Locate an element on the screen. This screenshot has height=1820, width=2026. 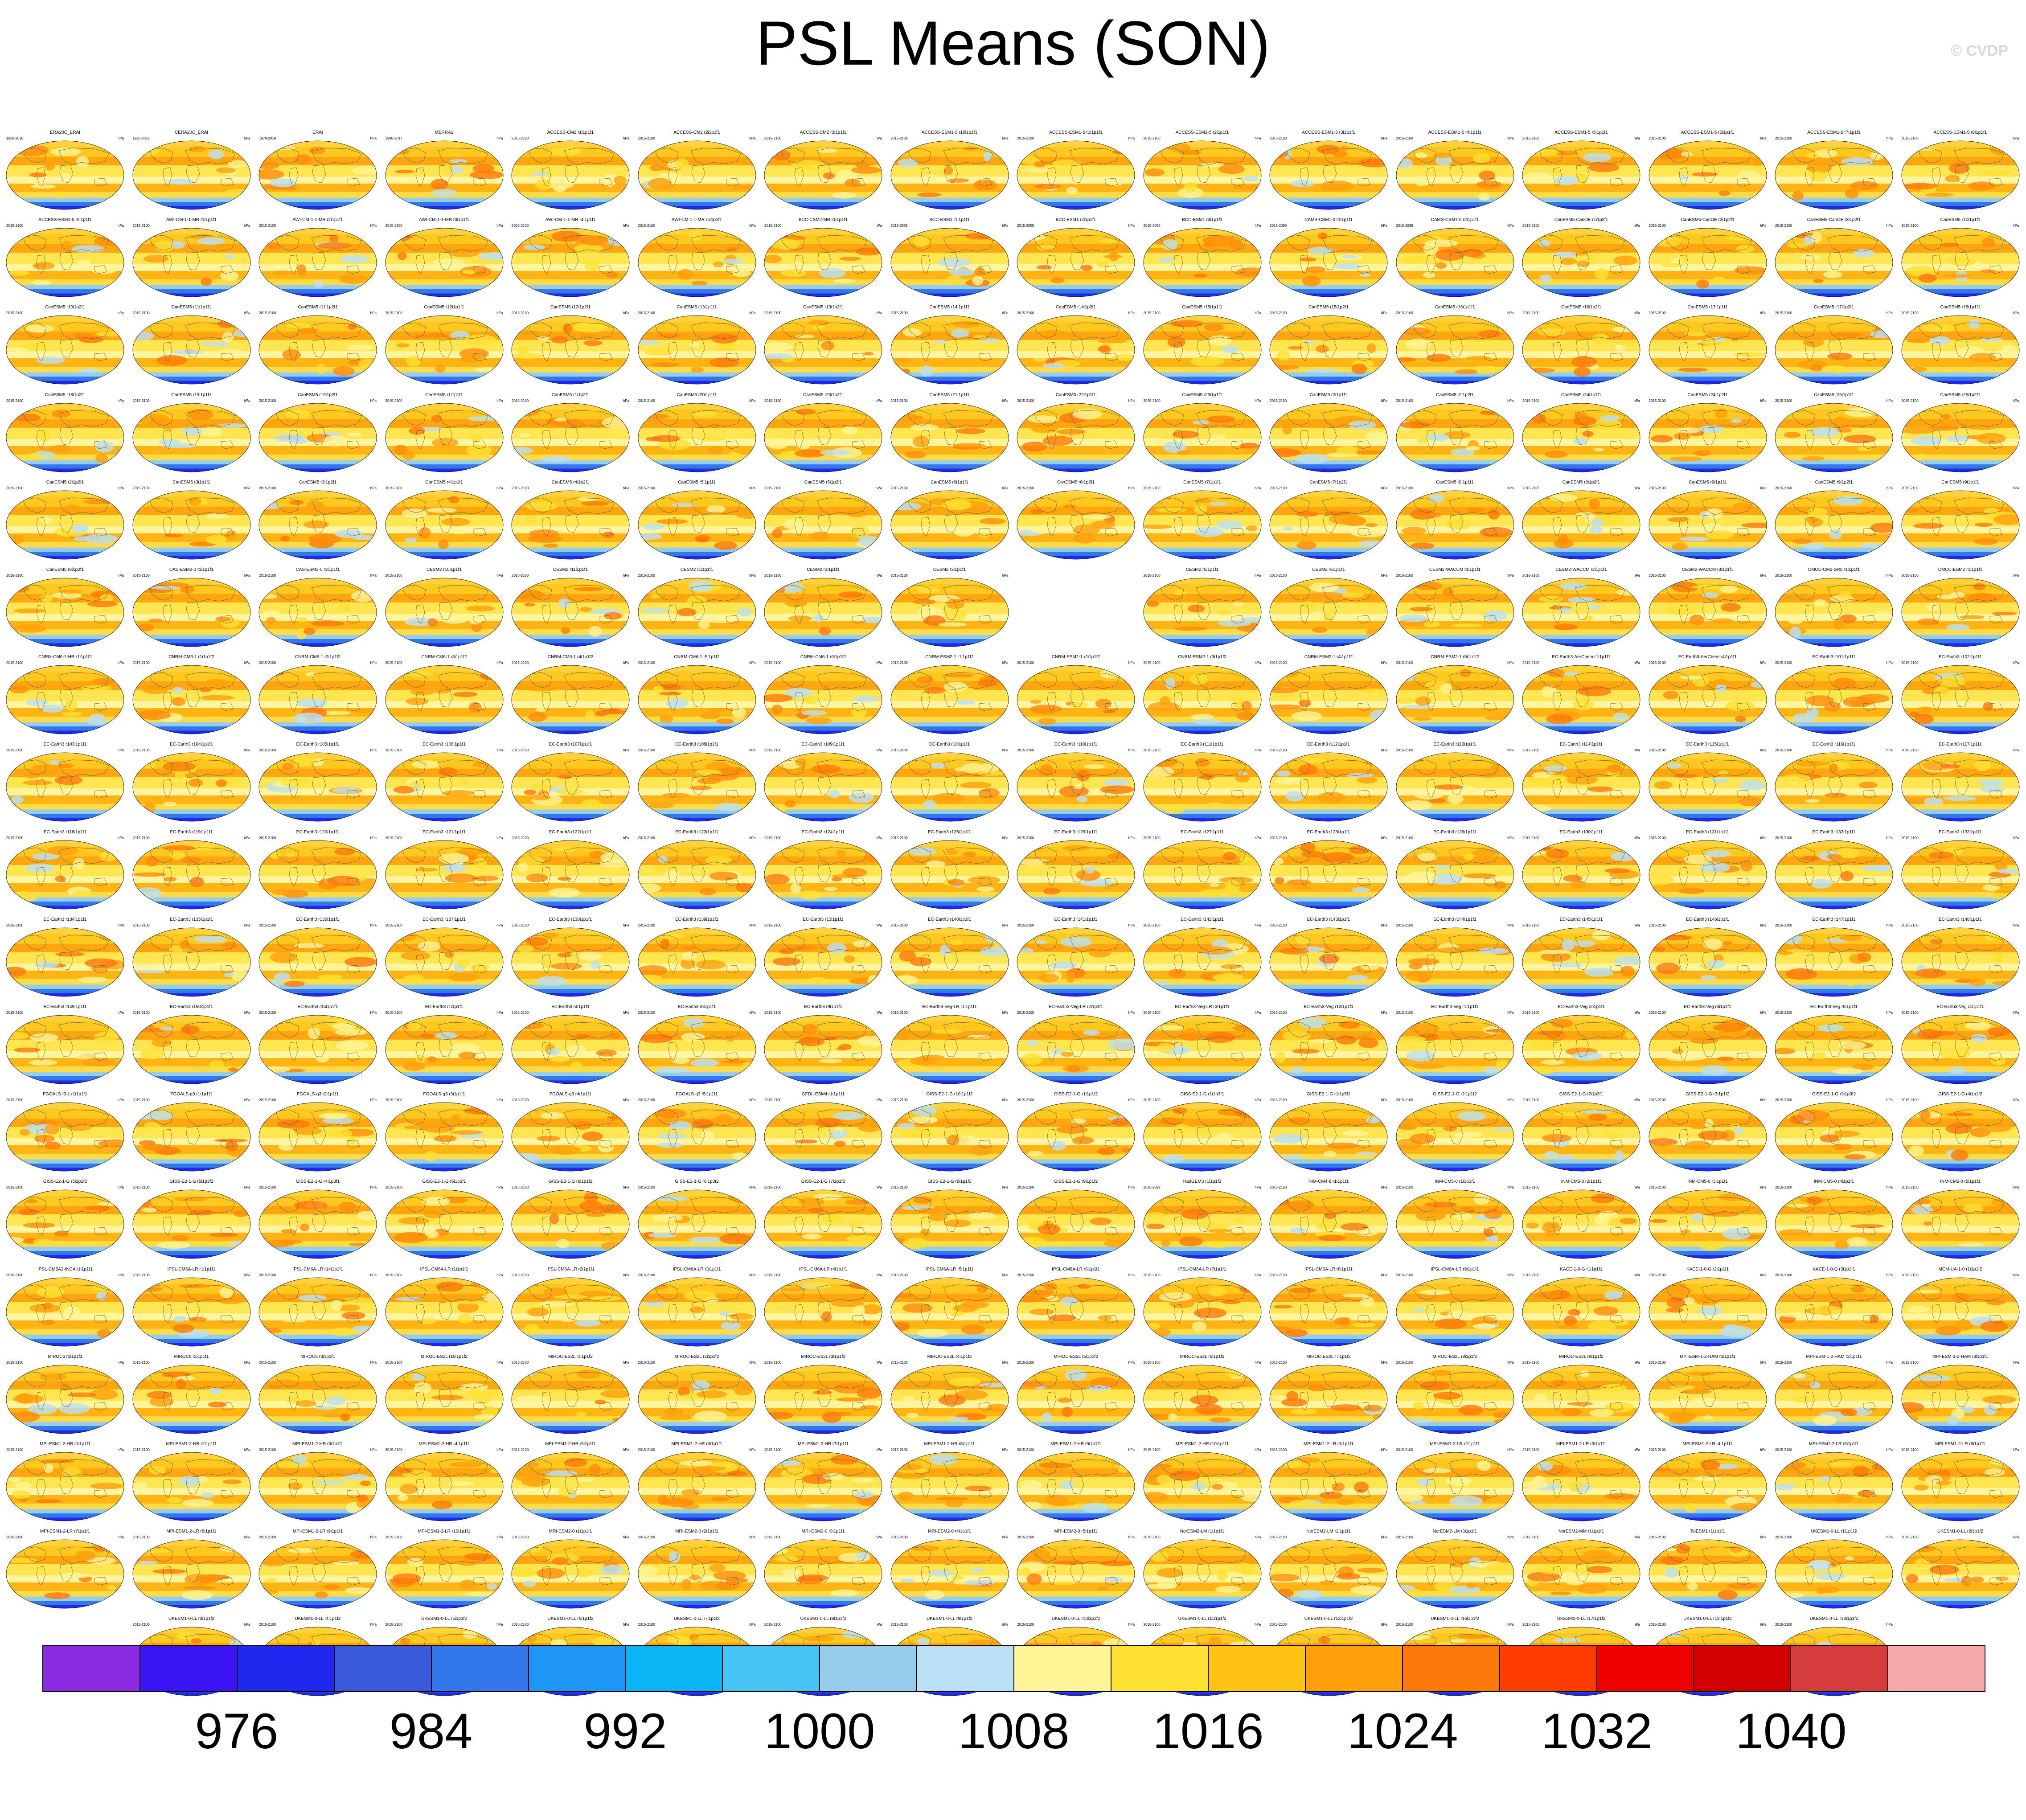
map-panel: ERA20C_ERAI 1920-2018 hPa is located at coordinates (65, 170).